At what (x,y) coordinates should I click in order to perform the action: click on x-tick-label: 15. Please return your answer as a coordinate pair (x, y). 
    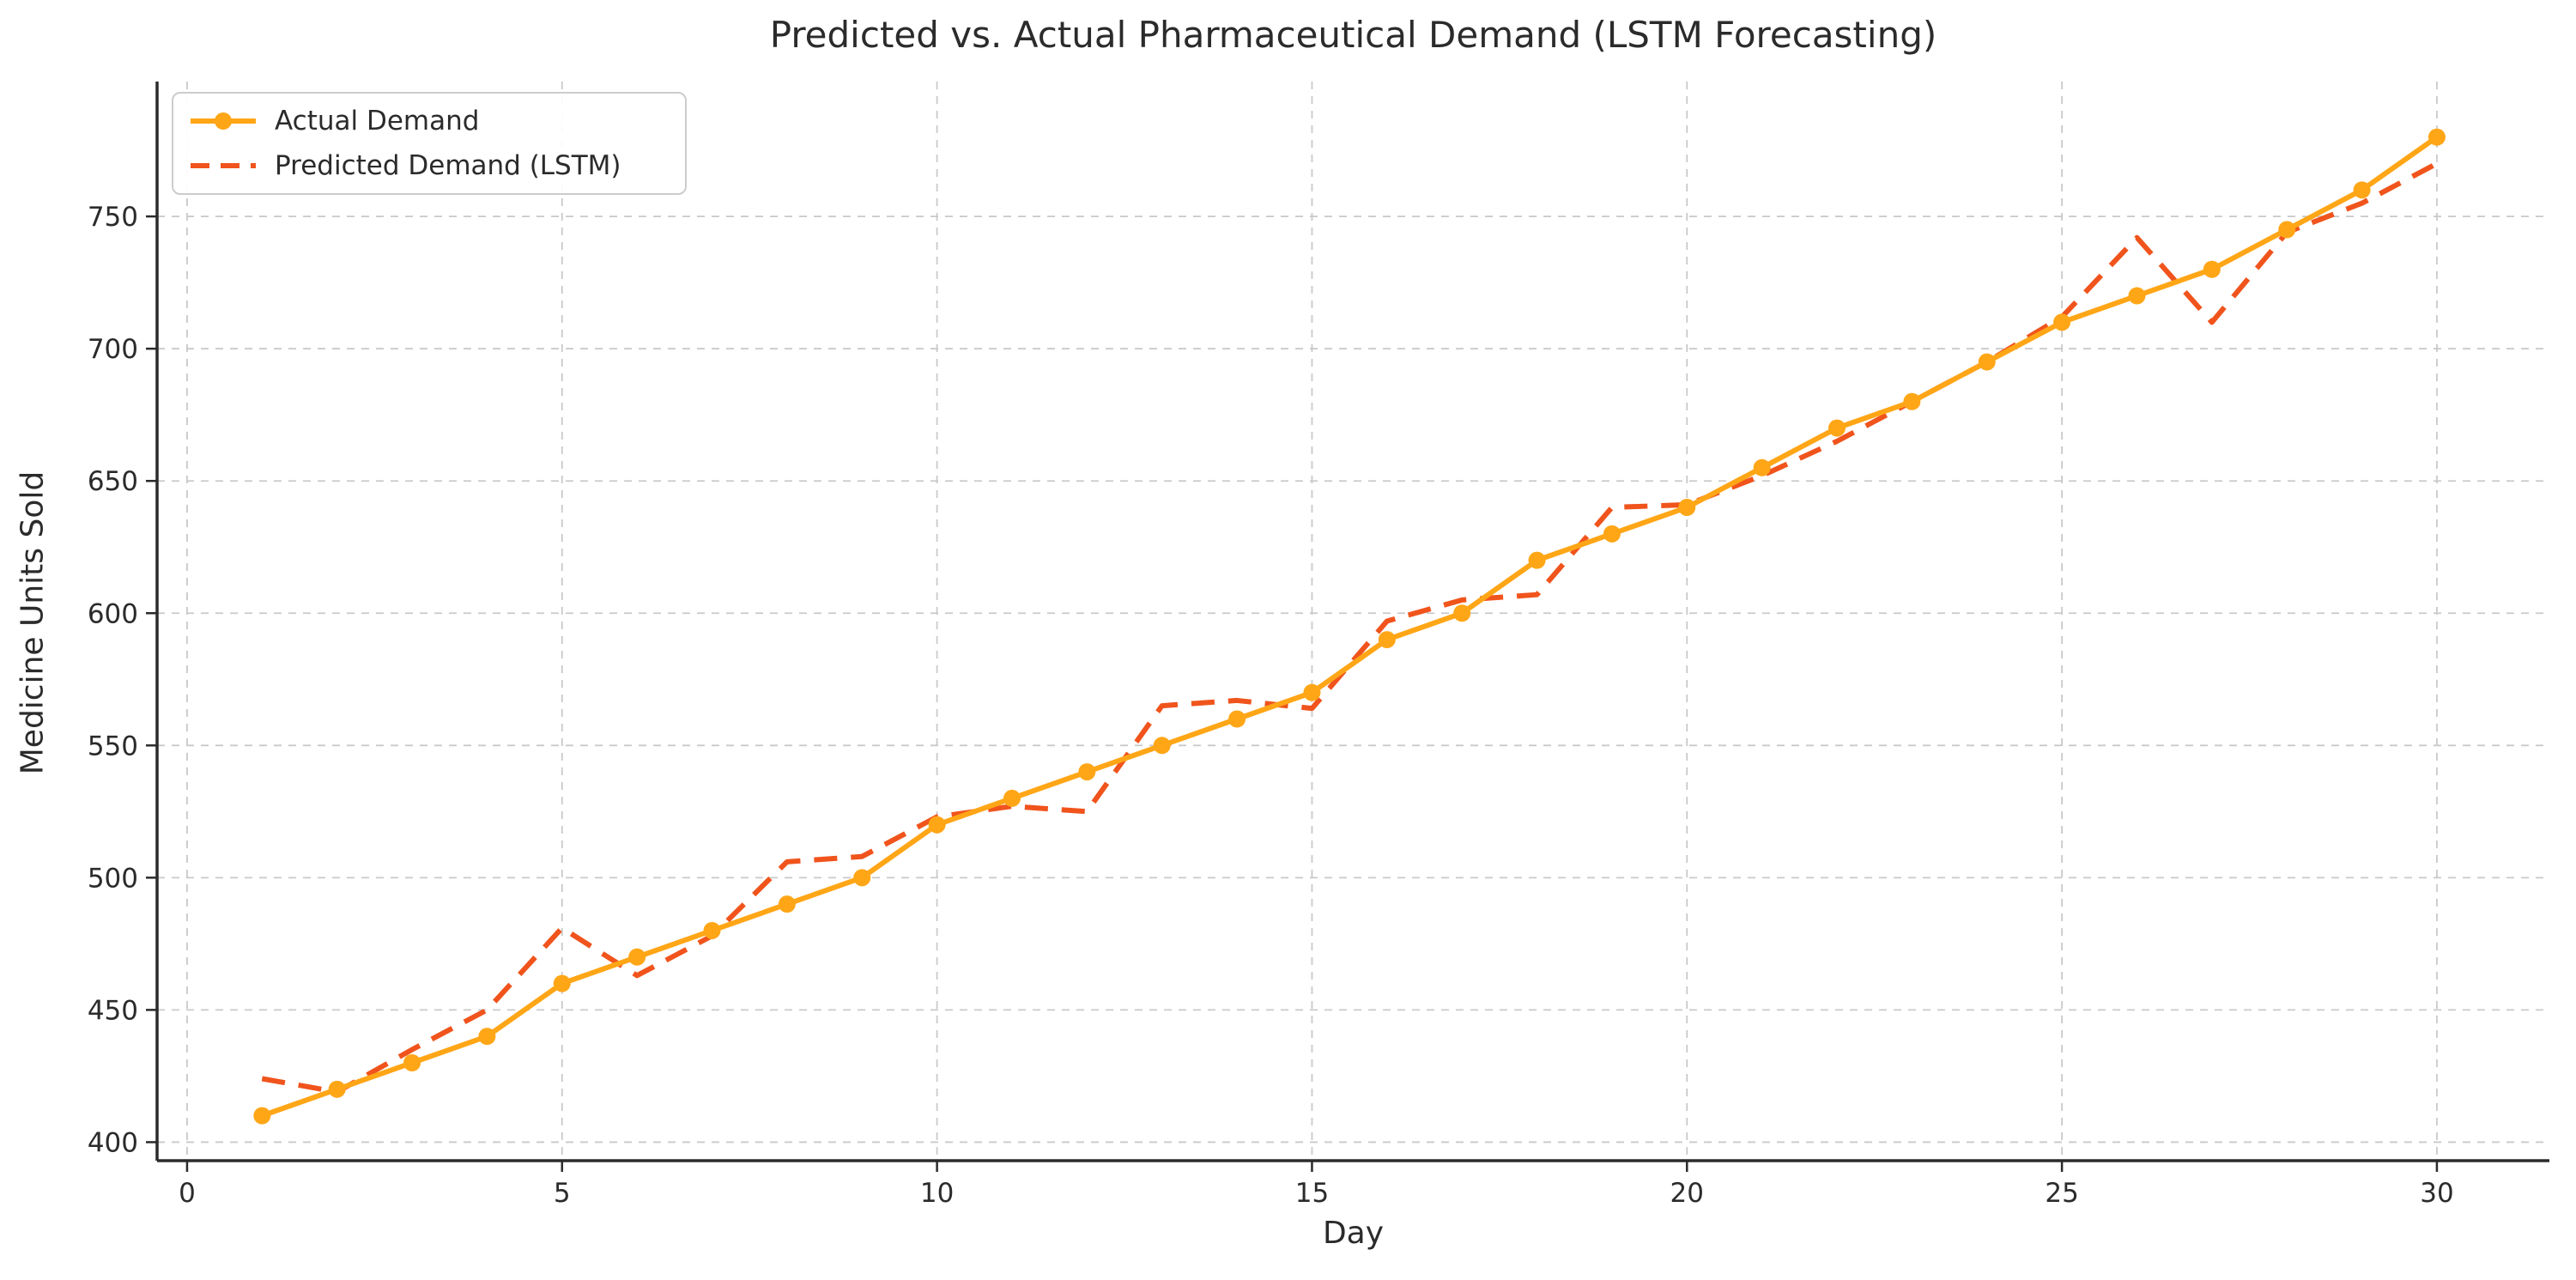
    Looking at the image, I should click on (1312, 1193).